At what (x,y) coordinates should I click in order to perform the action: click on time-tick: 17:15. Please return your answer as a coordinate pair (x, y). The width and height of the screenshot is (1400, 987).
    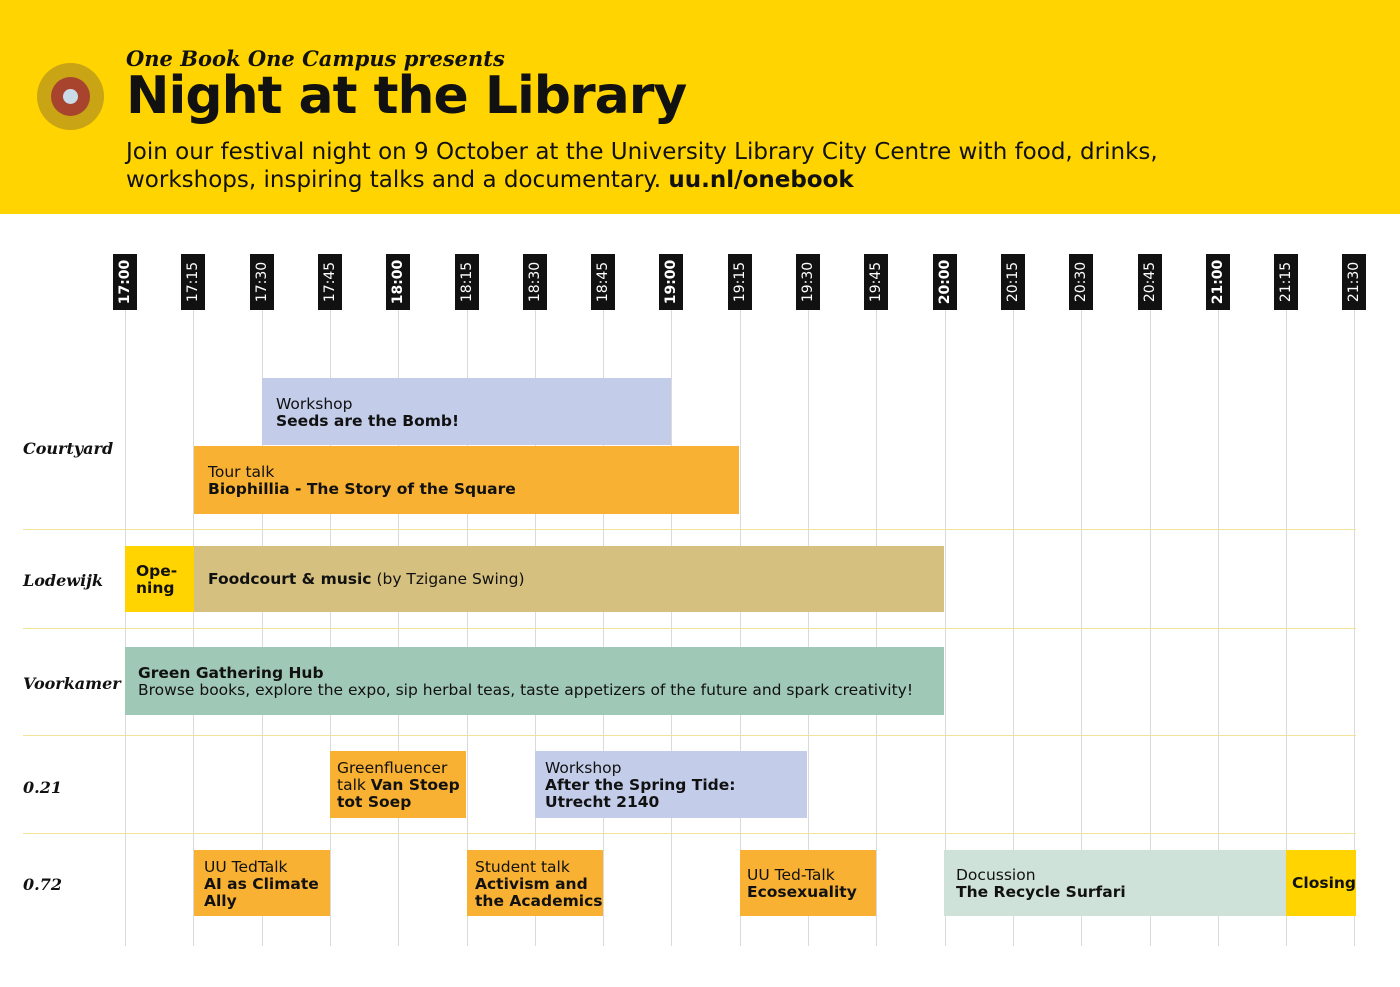
    Looking at the image, I should click on (193, 282).